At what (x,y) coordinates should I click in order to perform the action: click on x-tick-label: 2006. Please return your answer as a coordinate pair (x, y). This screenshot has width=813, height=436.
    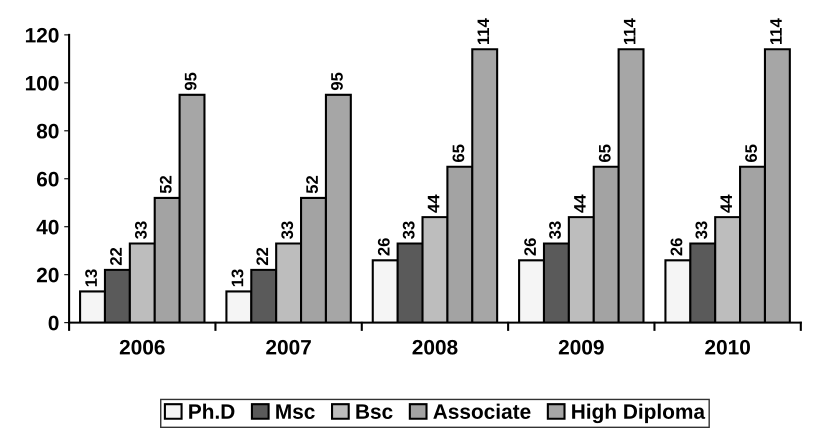
    Looking at the image, I should click on (142, 347).